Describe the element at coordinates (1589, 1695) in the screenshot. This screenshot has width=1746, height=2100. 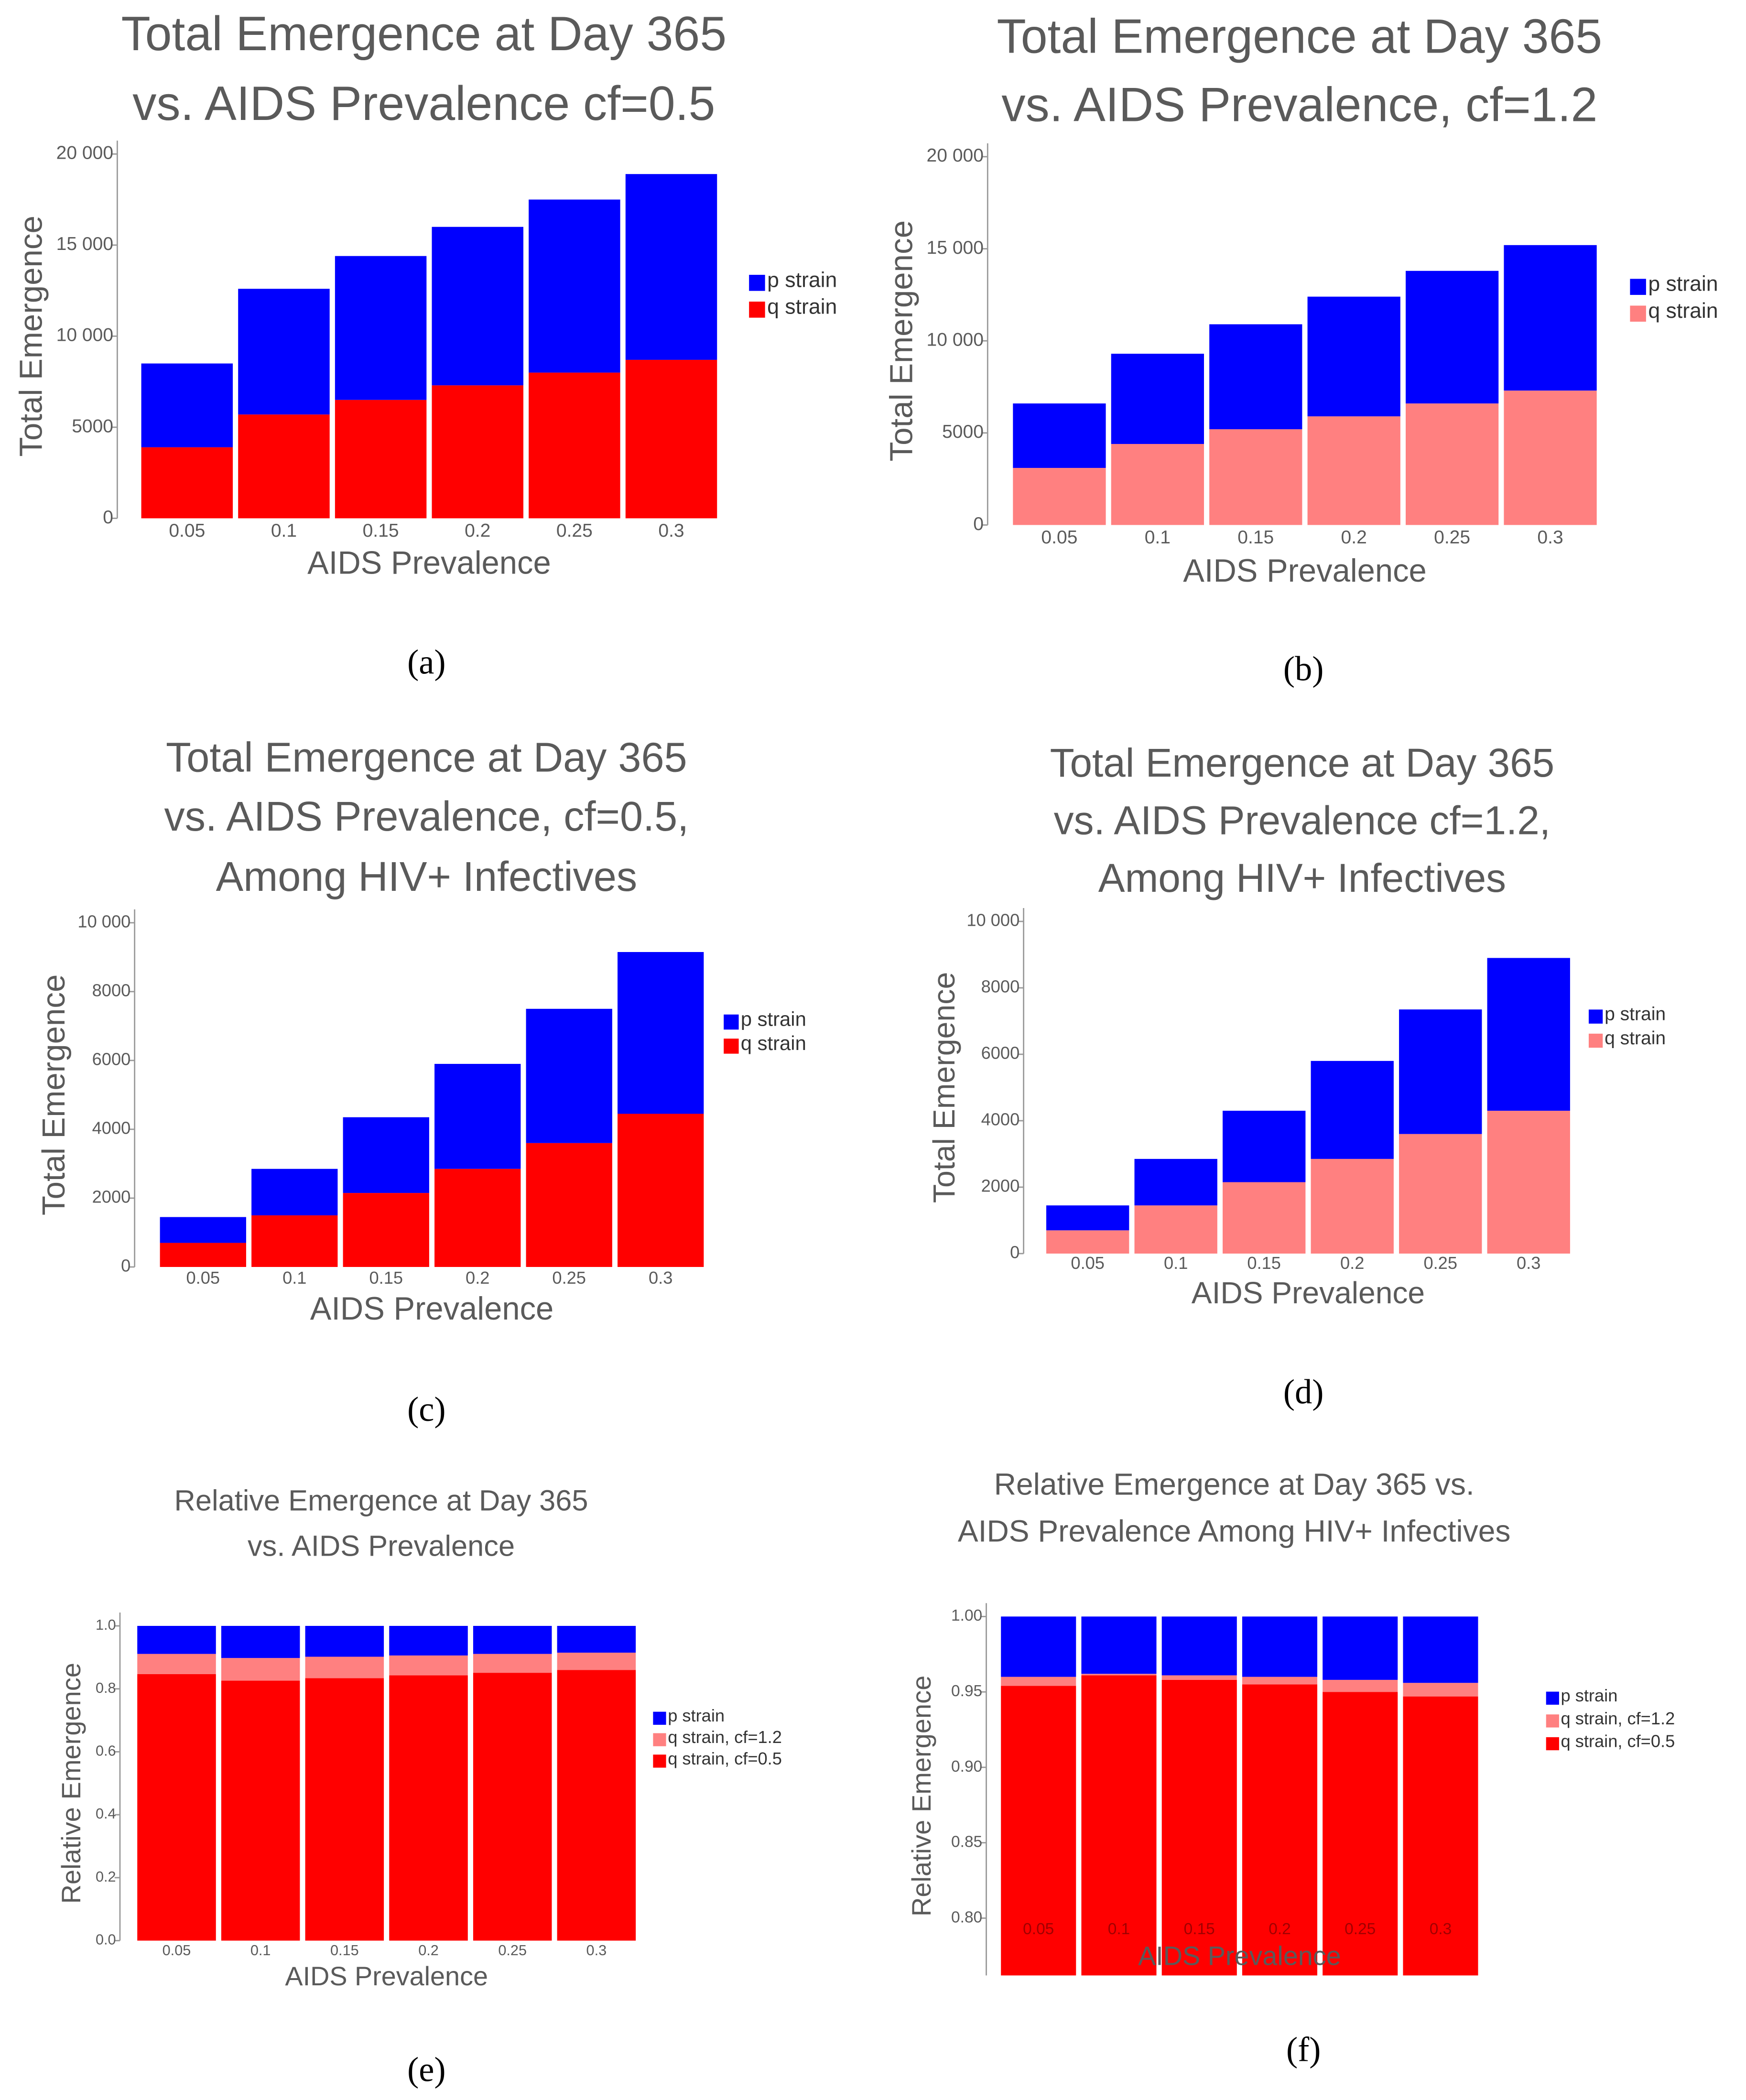
I see `legend-label: p strain` at that location.